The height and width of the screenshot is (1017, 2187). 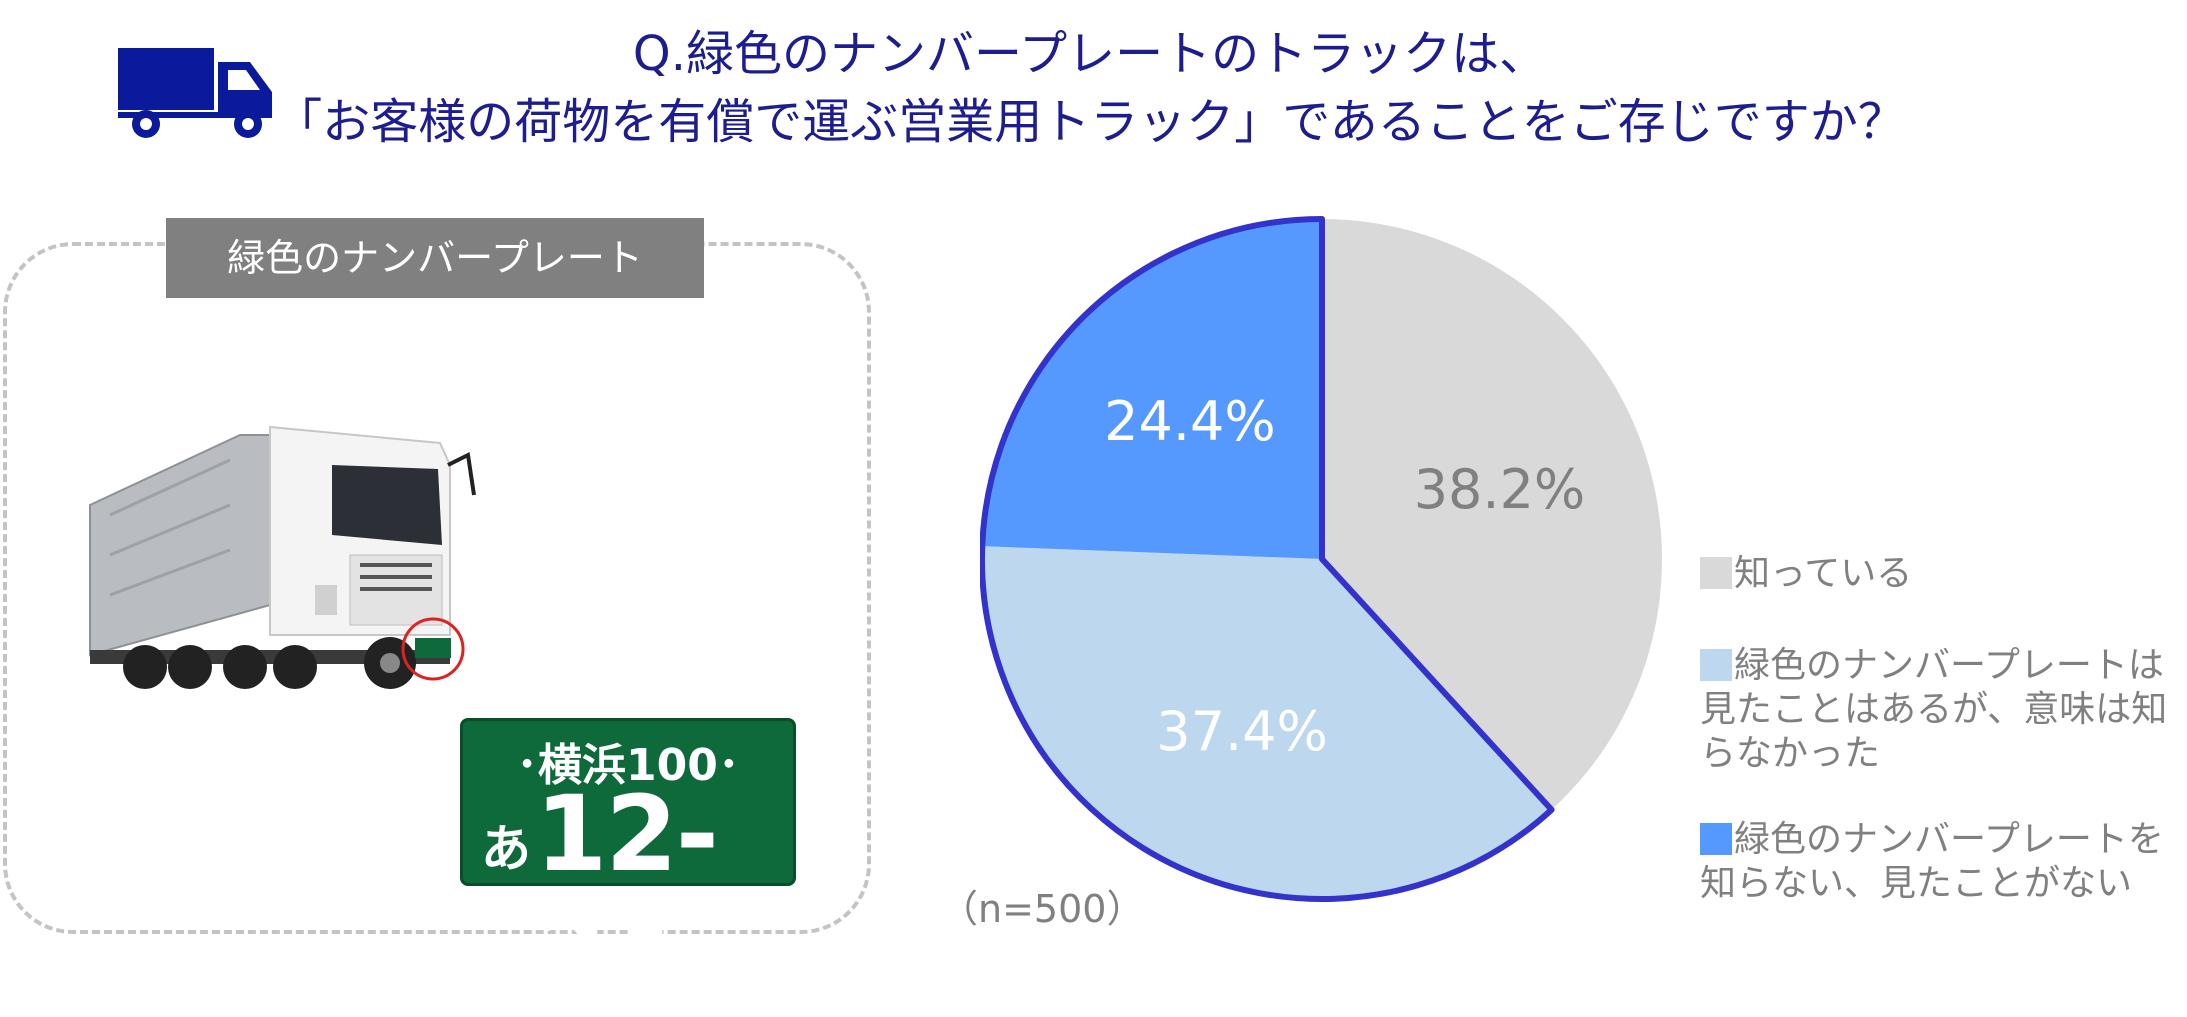 I want to click on license-plate: ･横浜100･ あ 12-34, so click(x=628, y=867).